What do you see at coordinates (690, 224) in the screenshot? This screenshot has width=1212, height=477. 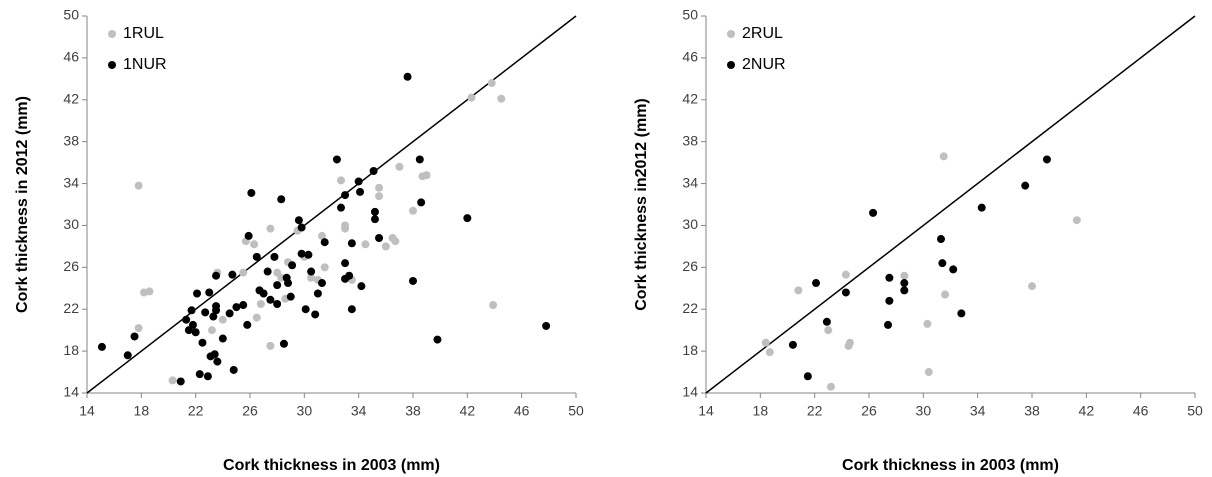 I see `y-tick-label: 30` at bounding box center [690, 224].